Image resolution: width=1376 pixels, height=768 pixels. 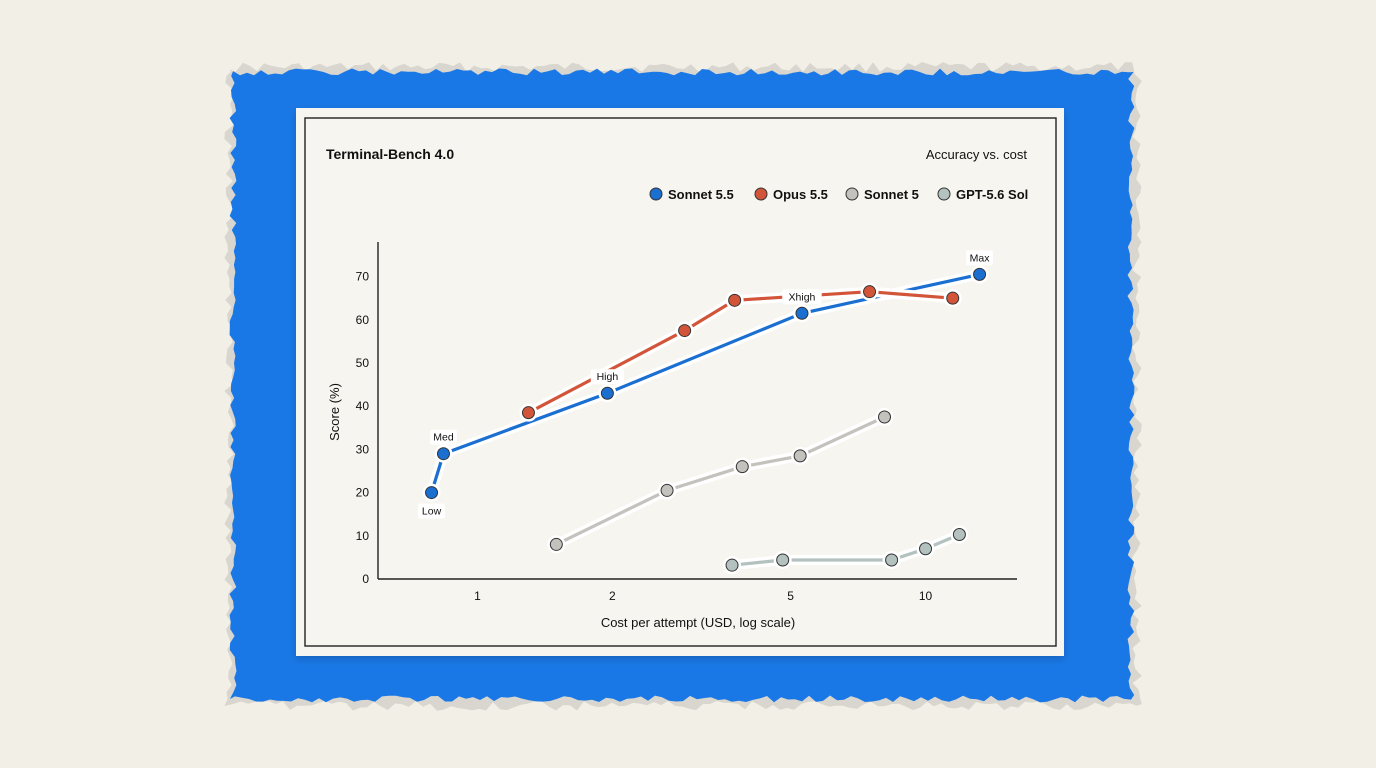 I want to click on legend-item: Sonnet 5, so click(x=882, y=194).